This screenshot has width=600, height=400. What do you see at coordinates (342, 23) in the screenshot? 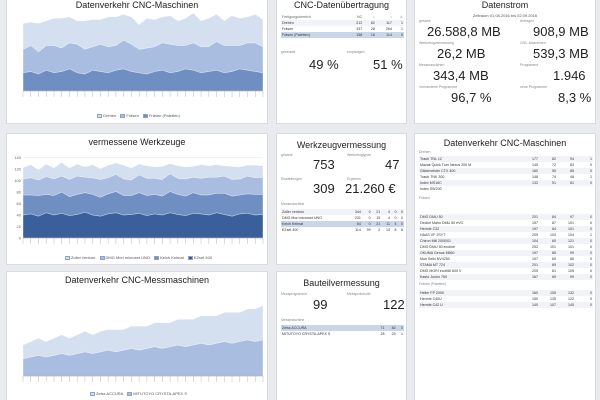
I see `table-row: Drehen 212 82 117 1` at bounding box center [342, 23].